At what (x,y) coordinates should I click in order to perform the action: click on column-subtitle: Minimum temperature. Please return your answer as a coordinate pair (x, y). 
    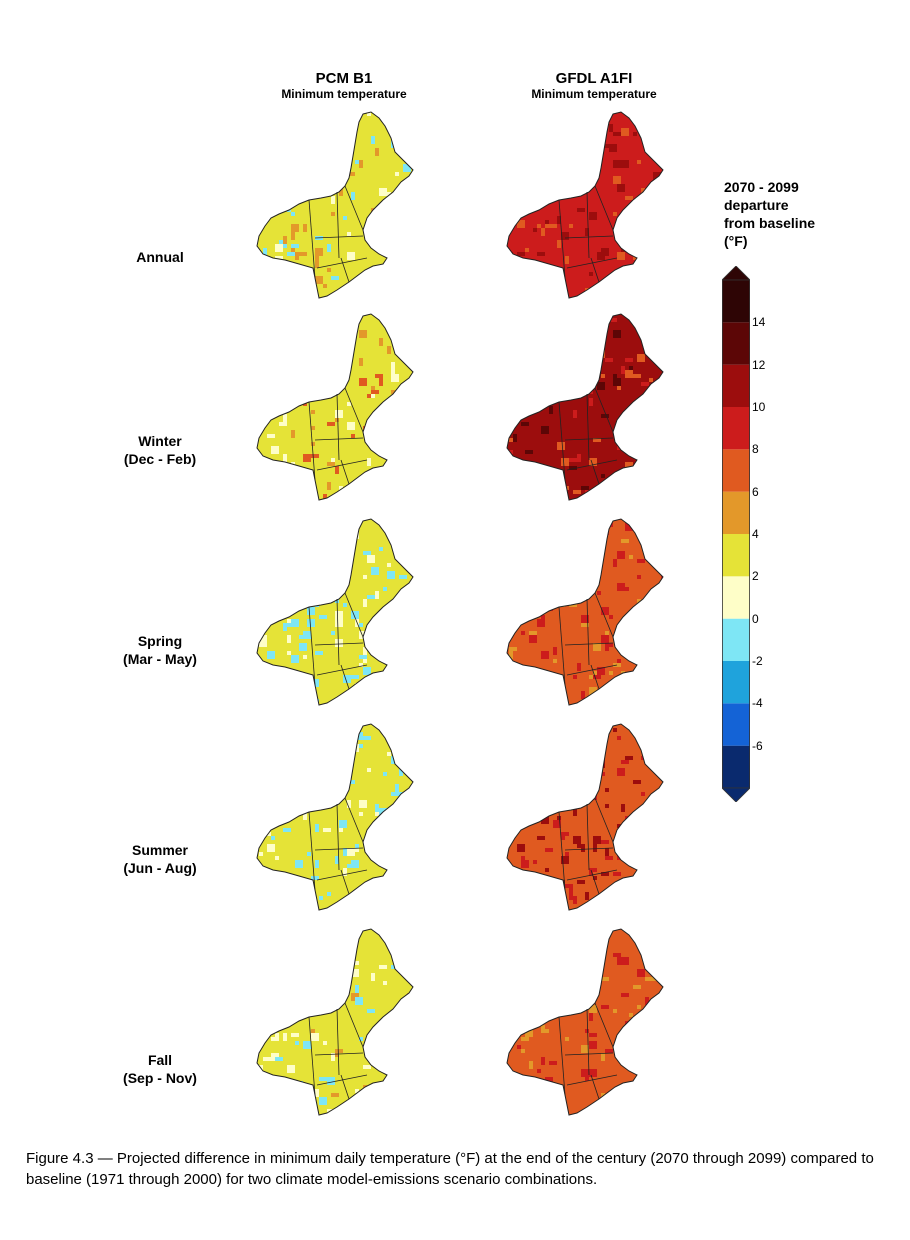
    Looking at the image, I should click on (594, 94).